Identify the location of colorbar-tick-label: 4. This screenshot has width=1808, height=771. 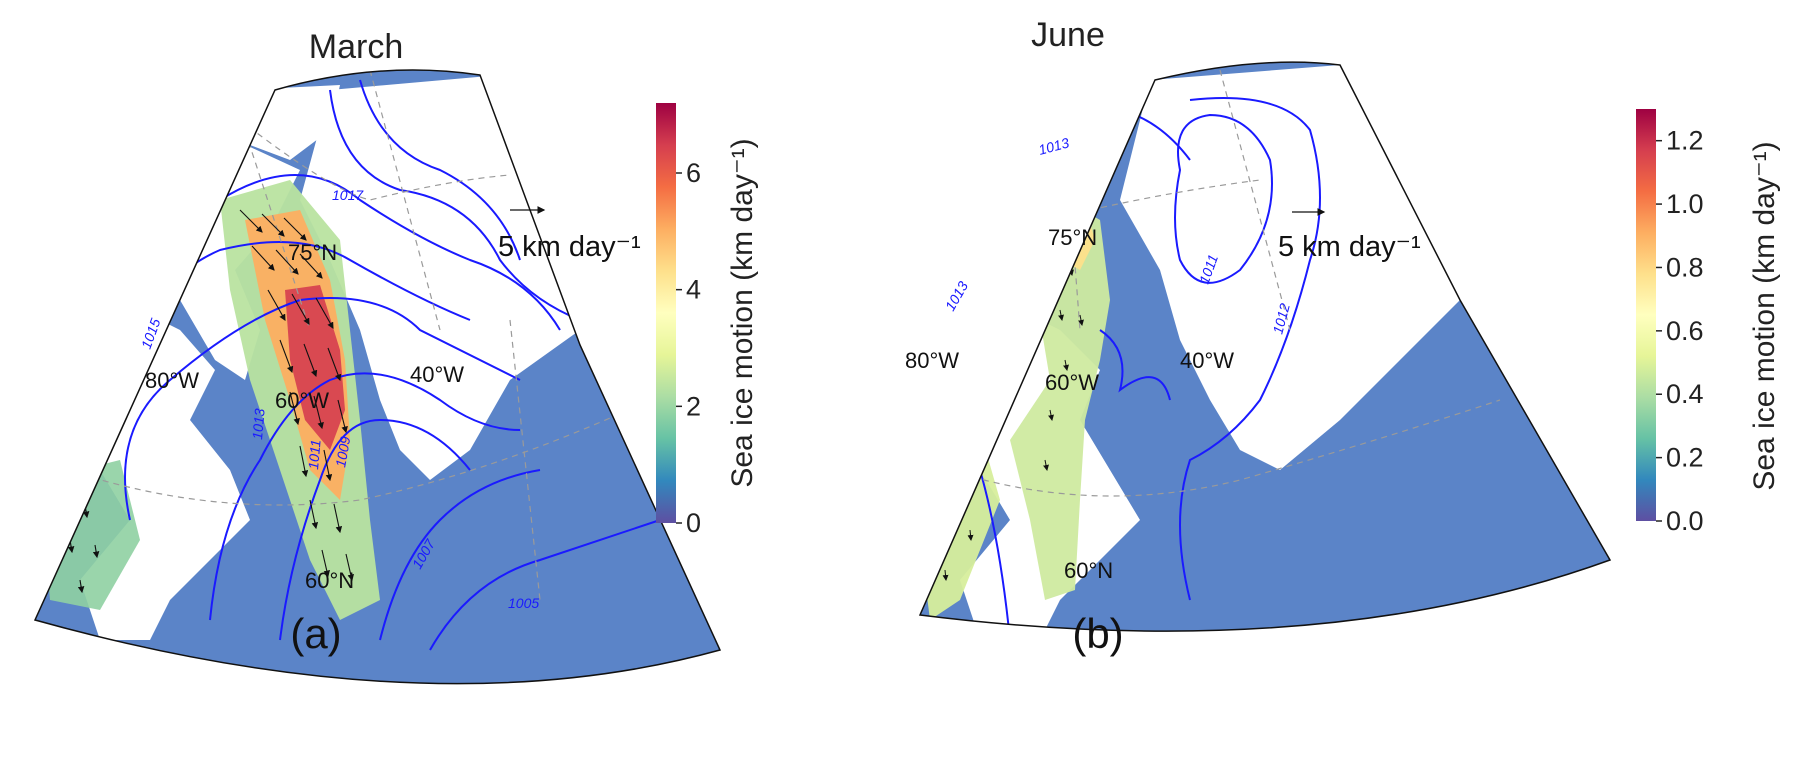
(693, 290).